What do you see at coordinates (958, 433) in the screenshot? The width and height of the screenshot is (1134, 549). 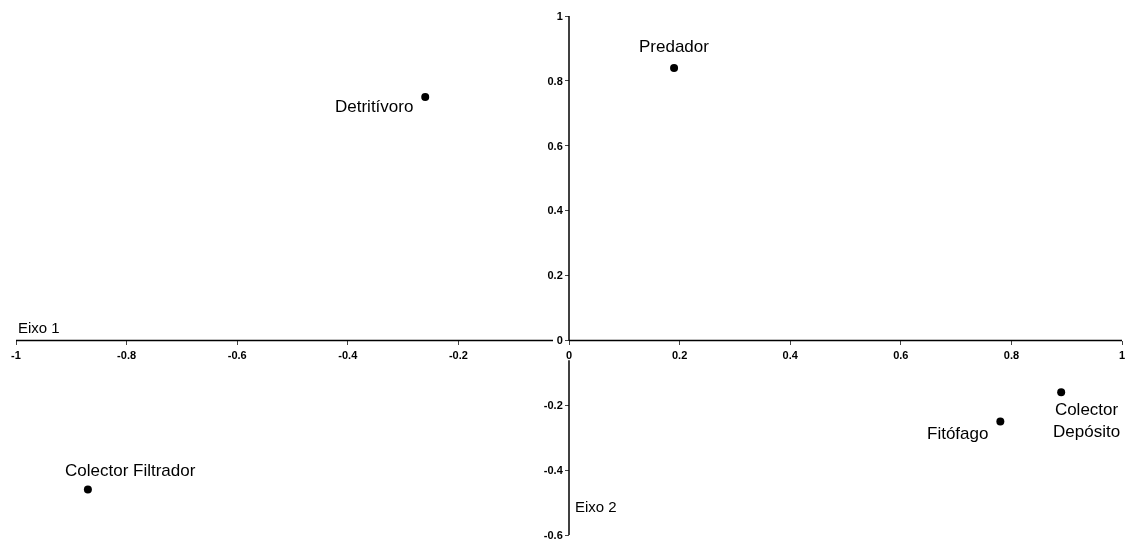 I see `annotation: Fitófago` at bounding box center [958, 433].